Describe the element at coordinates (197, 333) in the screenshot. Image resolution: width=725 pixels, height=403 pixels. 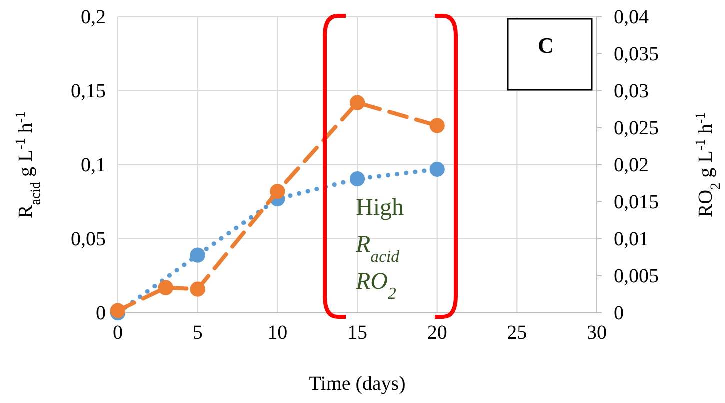
I see `x-tick-label: 5` at that location.